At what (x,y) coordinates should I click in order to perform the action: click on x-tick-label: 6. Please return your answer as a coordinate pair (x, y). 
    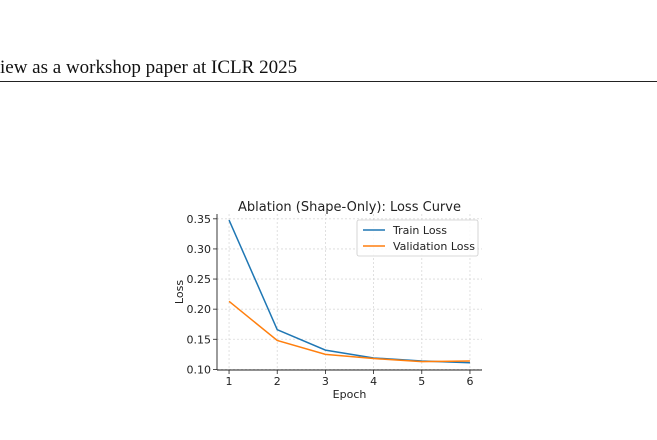
    Looking at the image, I should click on (469, 381).